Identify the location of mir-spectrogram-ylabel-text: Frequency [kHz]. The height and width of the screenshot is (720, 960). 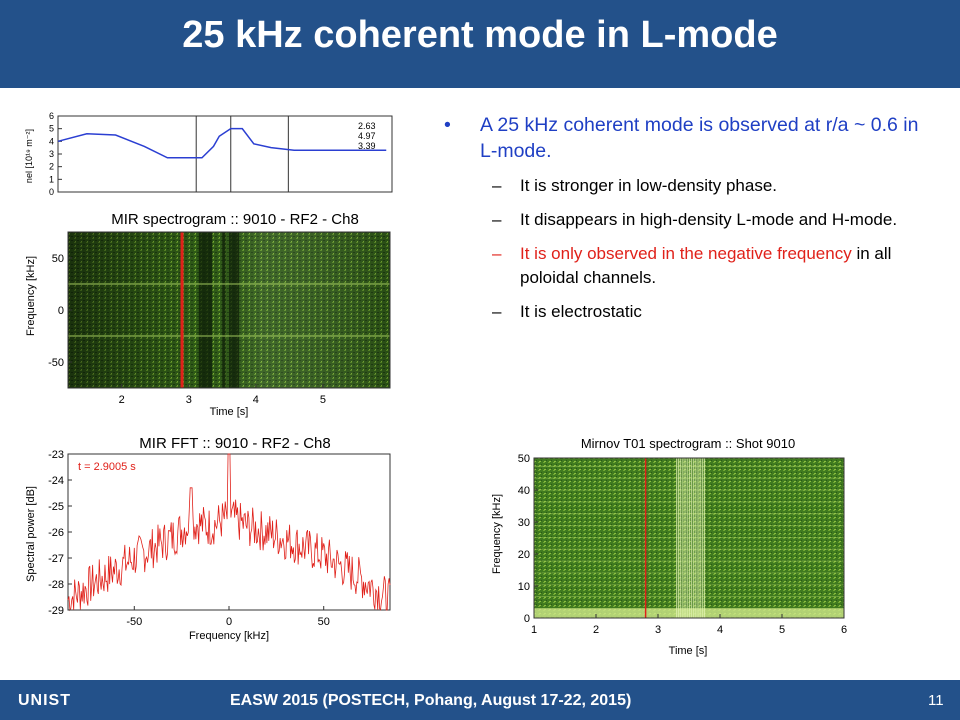
(31, 296).